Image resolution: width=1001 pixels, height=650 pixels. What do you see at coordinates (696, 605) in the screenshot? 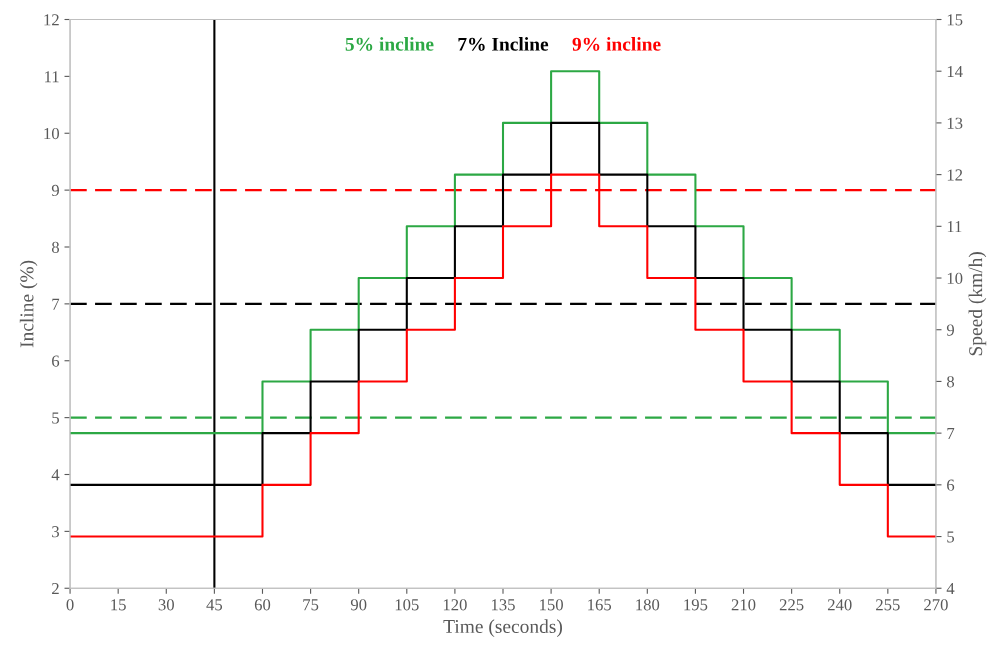
I see `x-tick-label: 195` at bounding box center [696, 605].